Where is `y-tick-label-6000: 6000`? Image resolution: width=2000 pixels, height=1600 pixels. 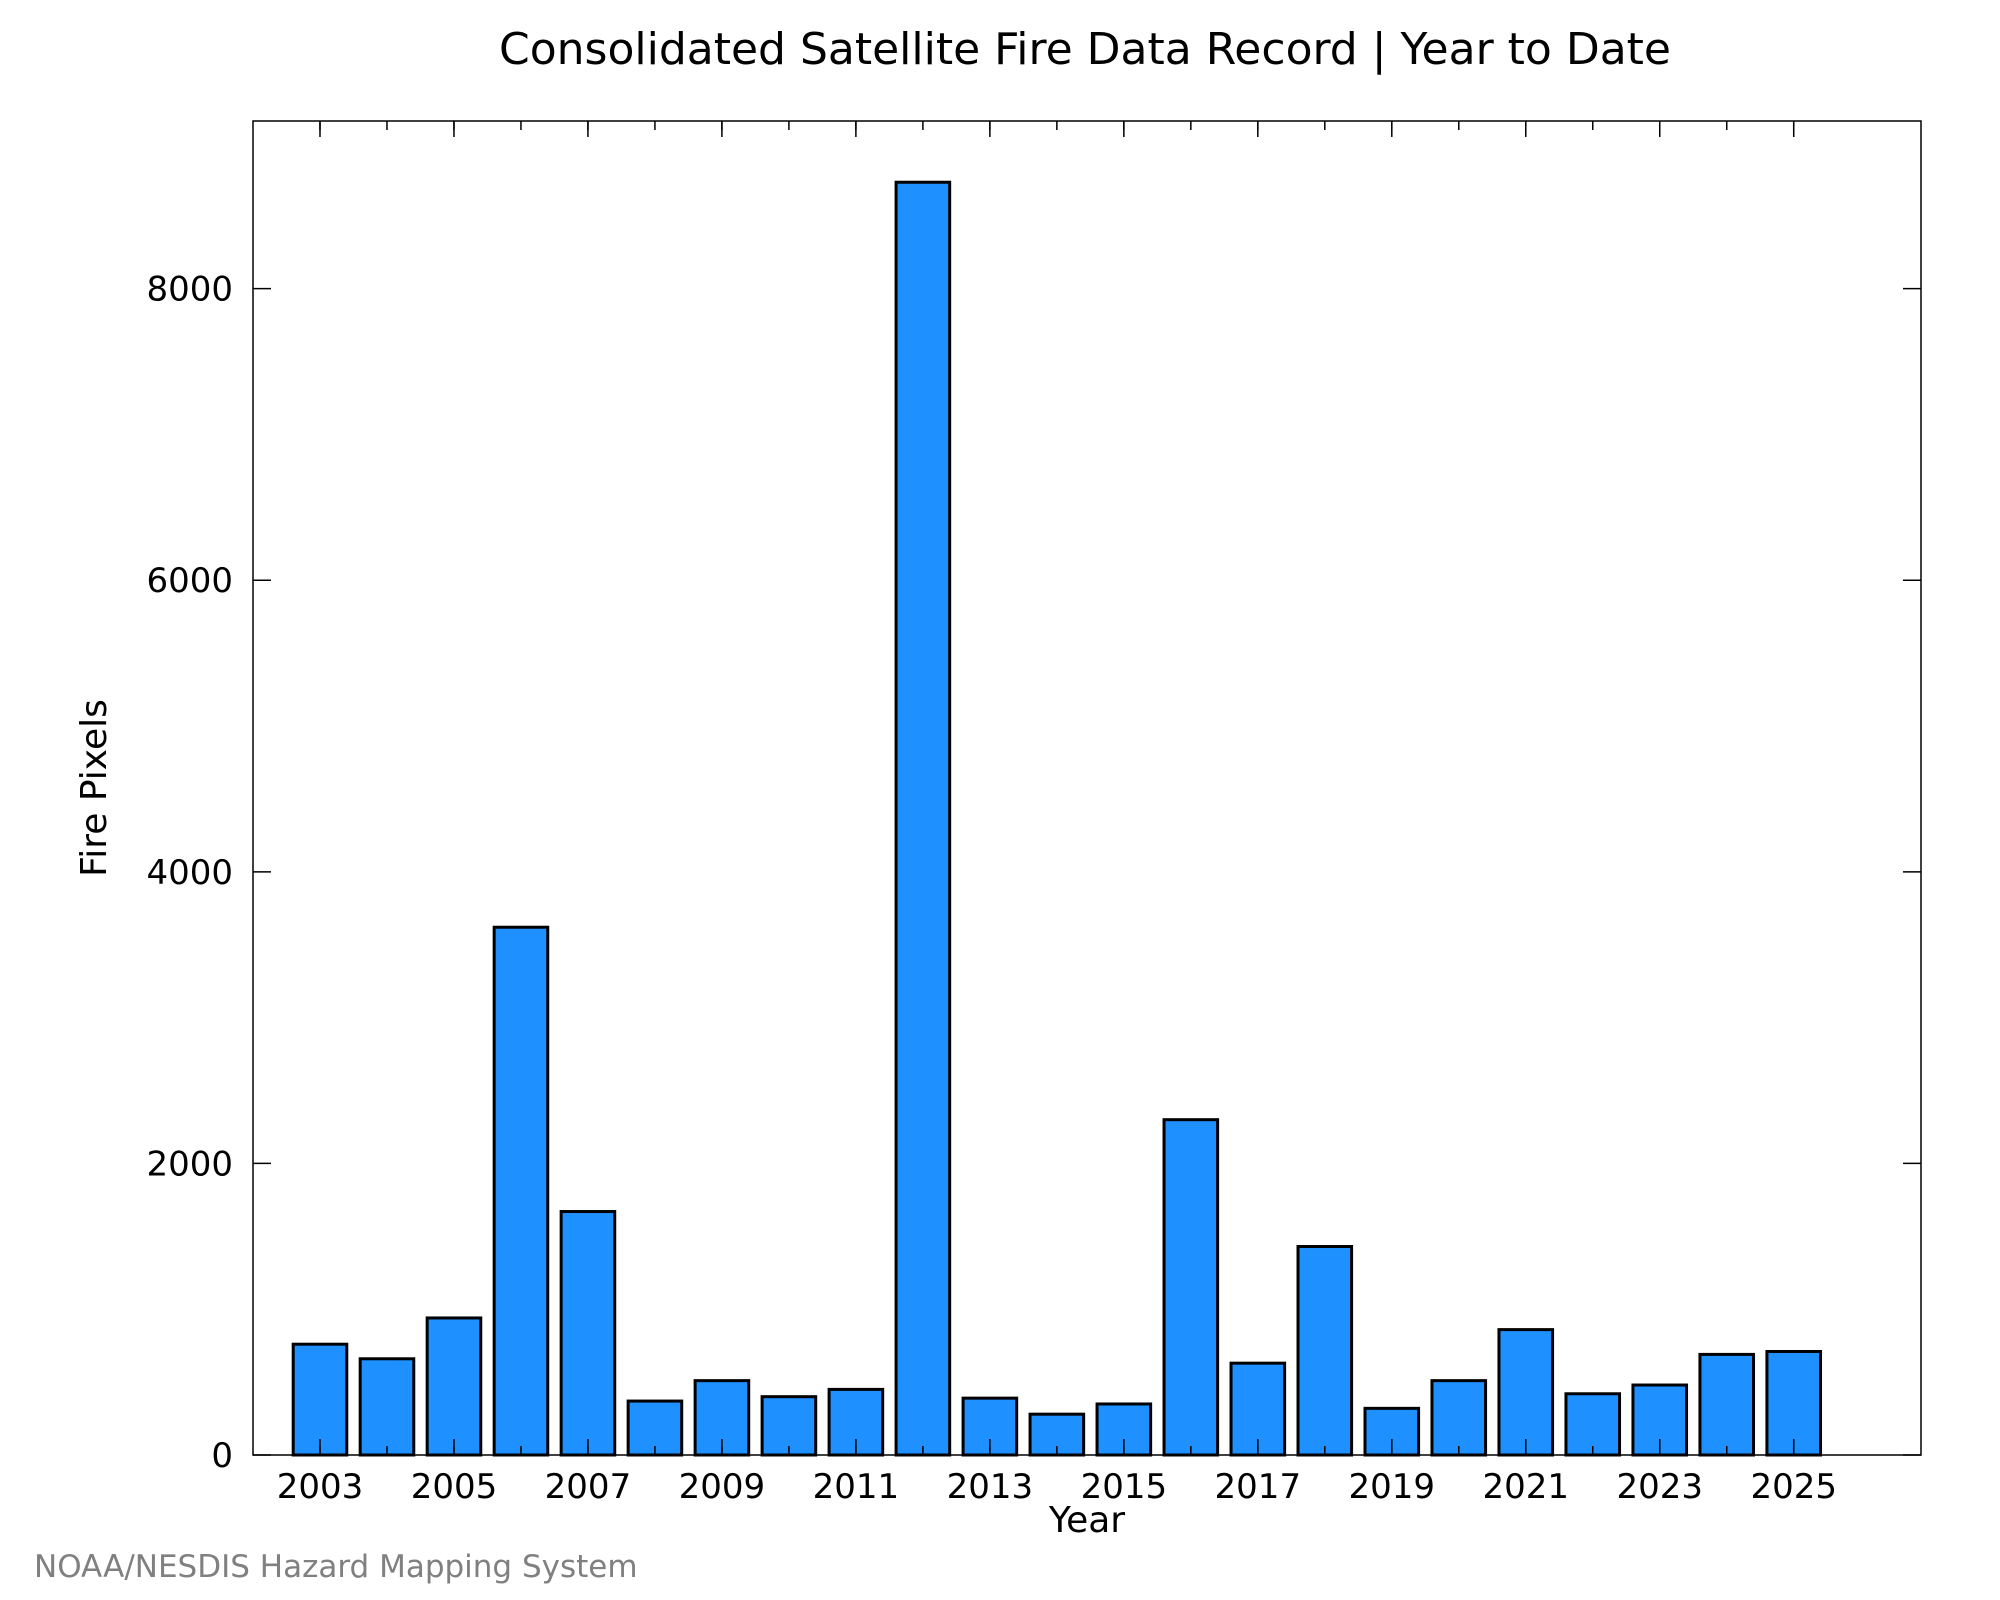 y-tick-label-6000: 6000 is located at coordinates (189, 581).